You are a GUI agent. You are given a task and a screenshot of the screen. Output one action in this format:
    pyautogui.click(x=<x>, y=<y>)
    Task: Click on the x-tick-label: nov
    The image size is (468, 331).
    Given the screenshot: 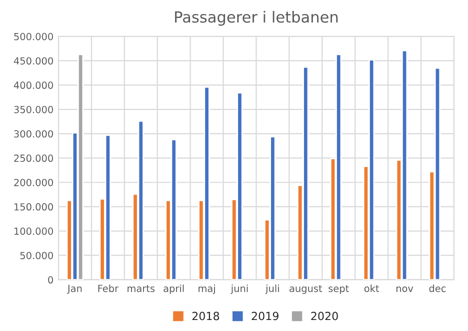 What is the action you would take?
    pyautogui.click(x=405, y=289)
    